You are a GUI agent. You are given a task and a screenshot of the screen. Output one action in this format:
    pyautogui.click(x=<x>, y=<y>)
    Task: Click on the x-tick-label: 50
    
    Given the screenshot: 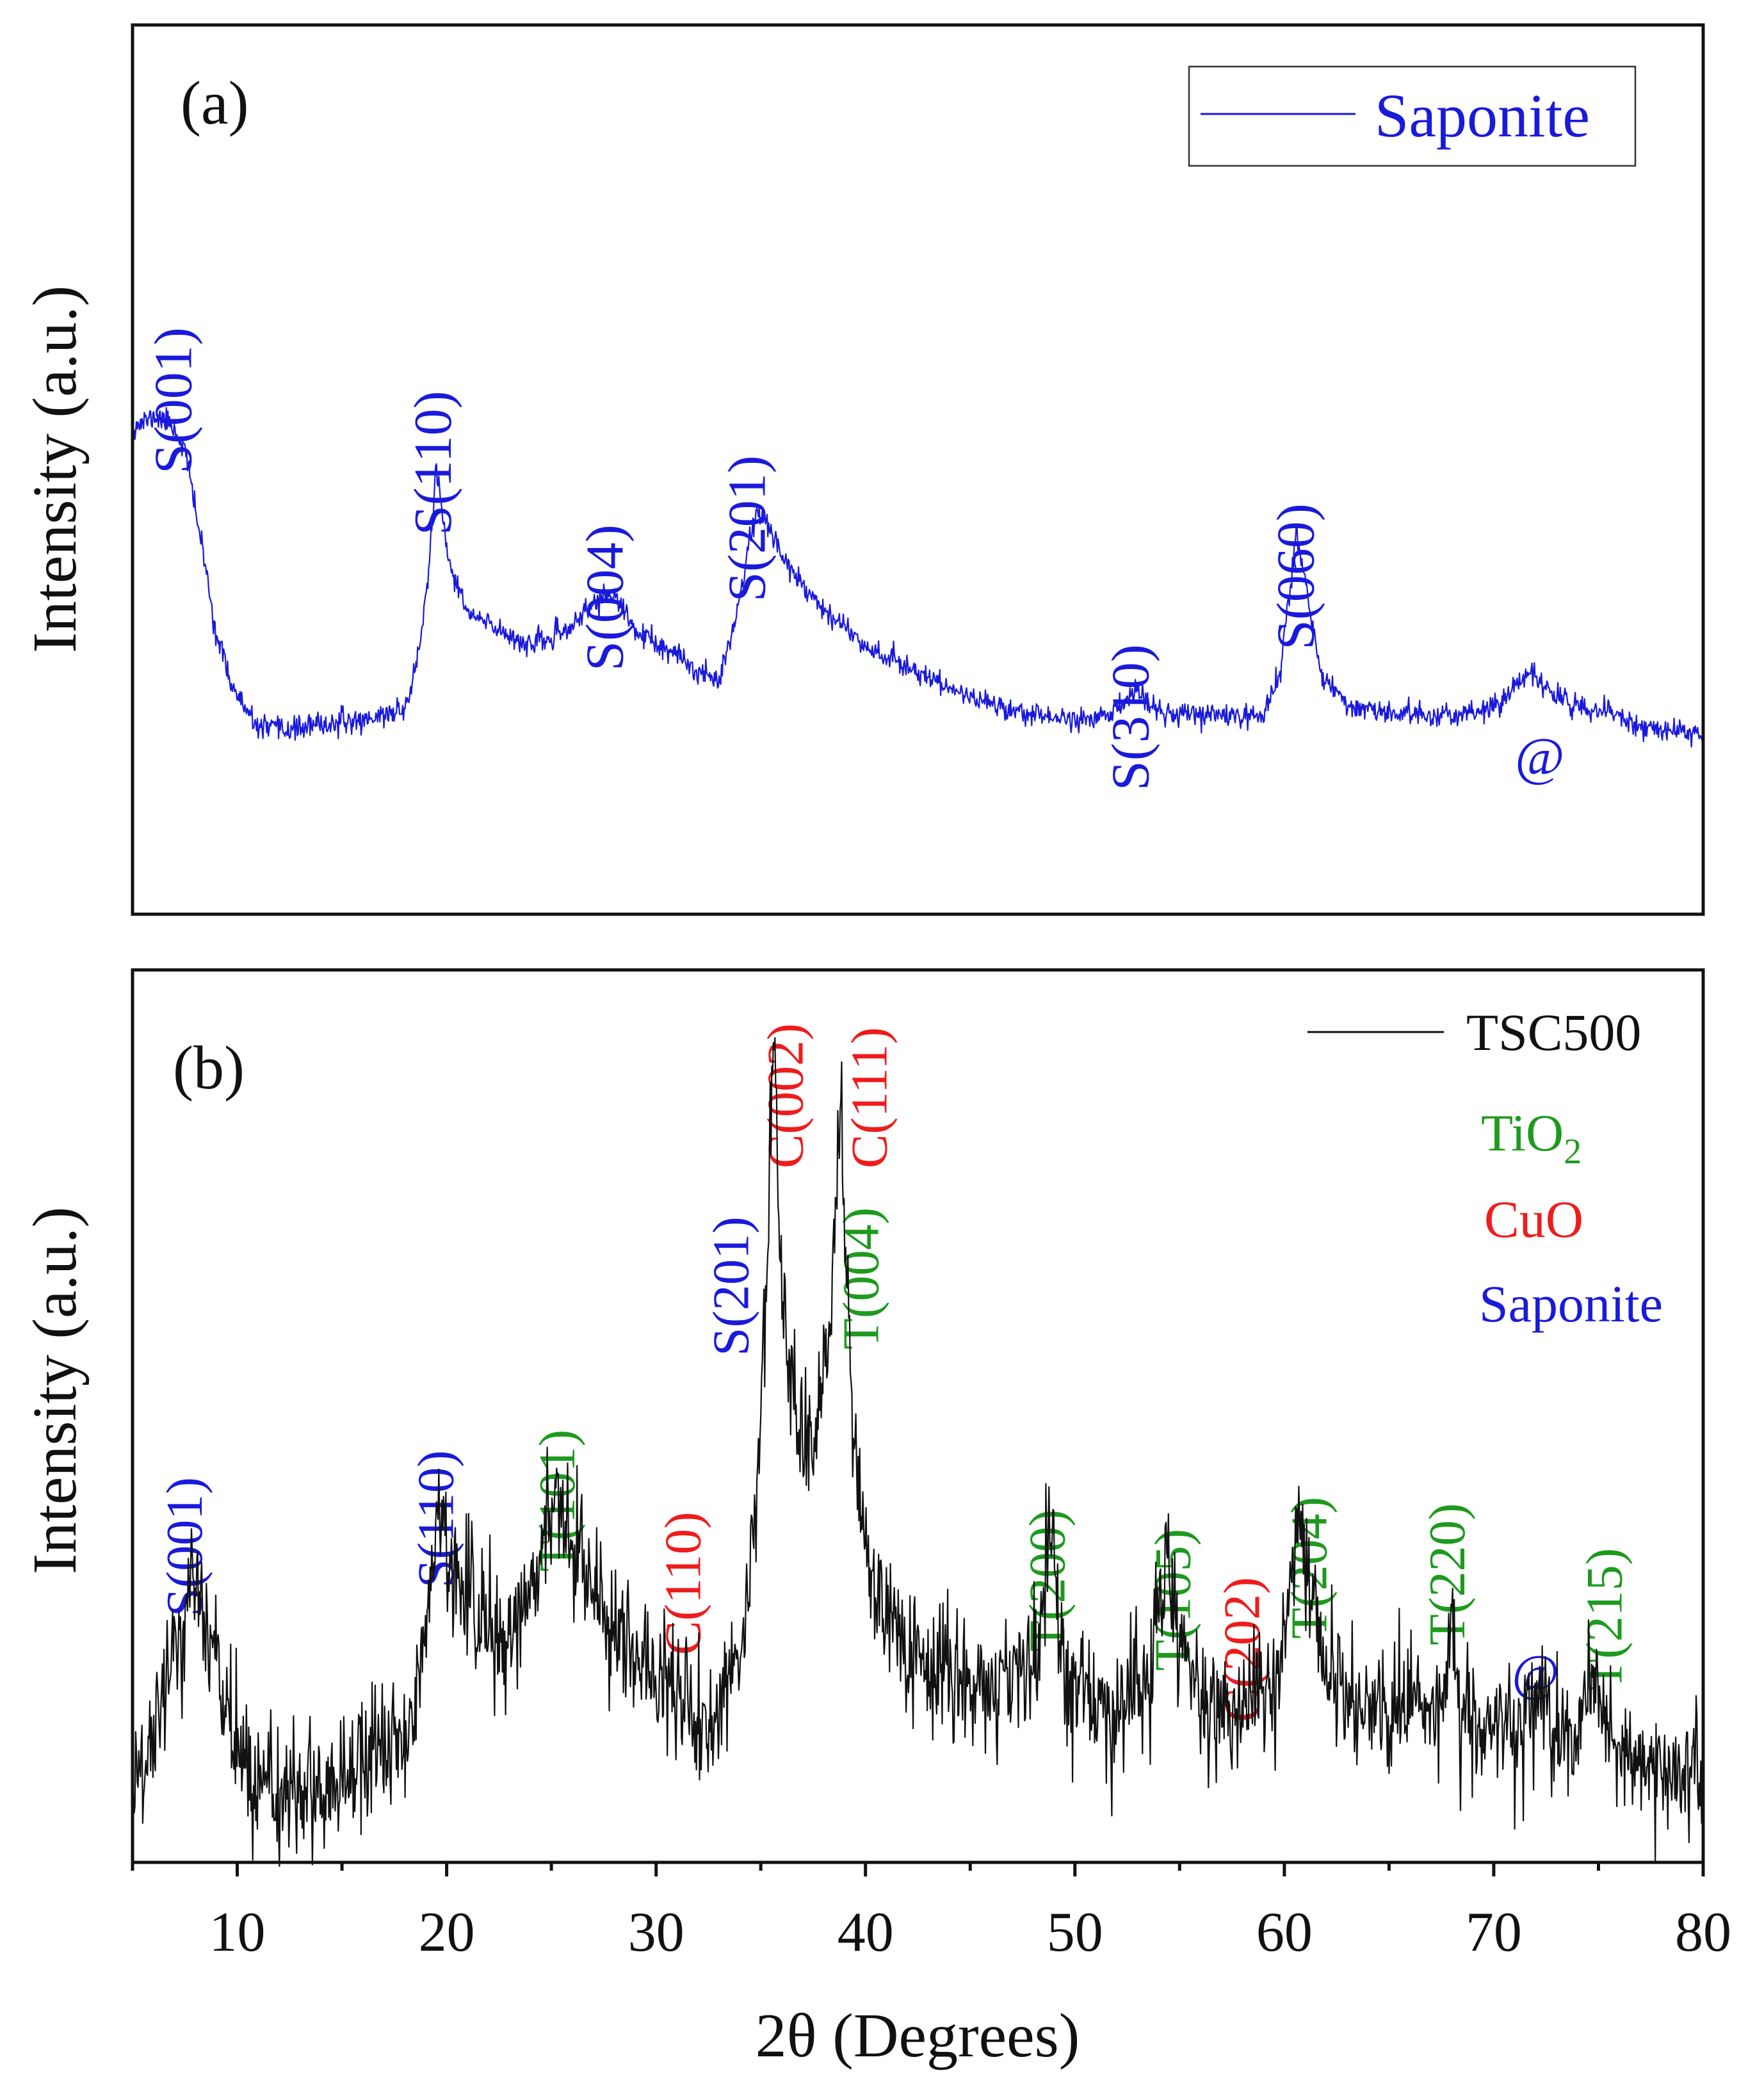 What is the action you would take?
    pyautogui.click(x=1075, y=1932)
    